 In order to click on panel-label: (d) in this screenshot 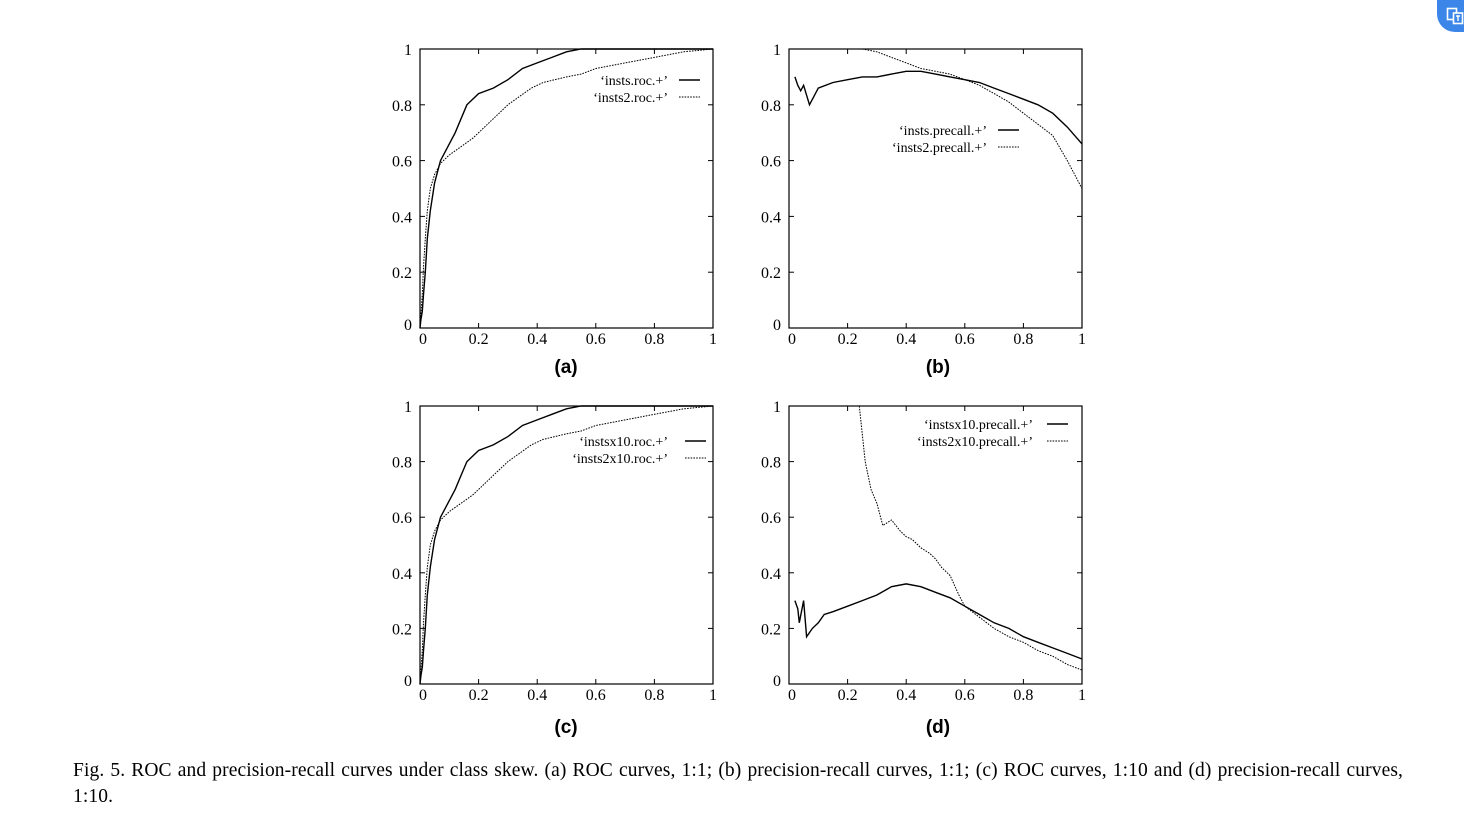, I will do `click(938, 727)`.